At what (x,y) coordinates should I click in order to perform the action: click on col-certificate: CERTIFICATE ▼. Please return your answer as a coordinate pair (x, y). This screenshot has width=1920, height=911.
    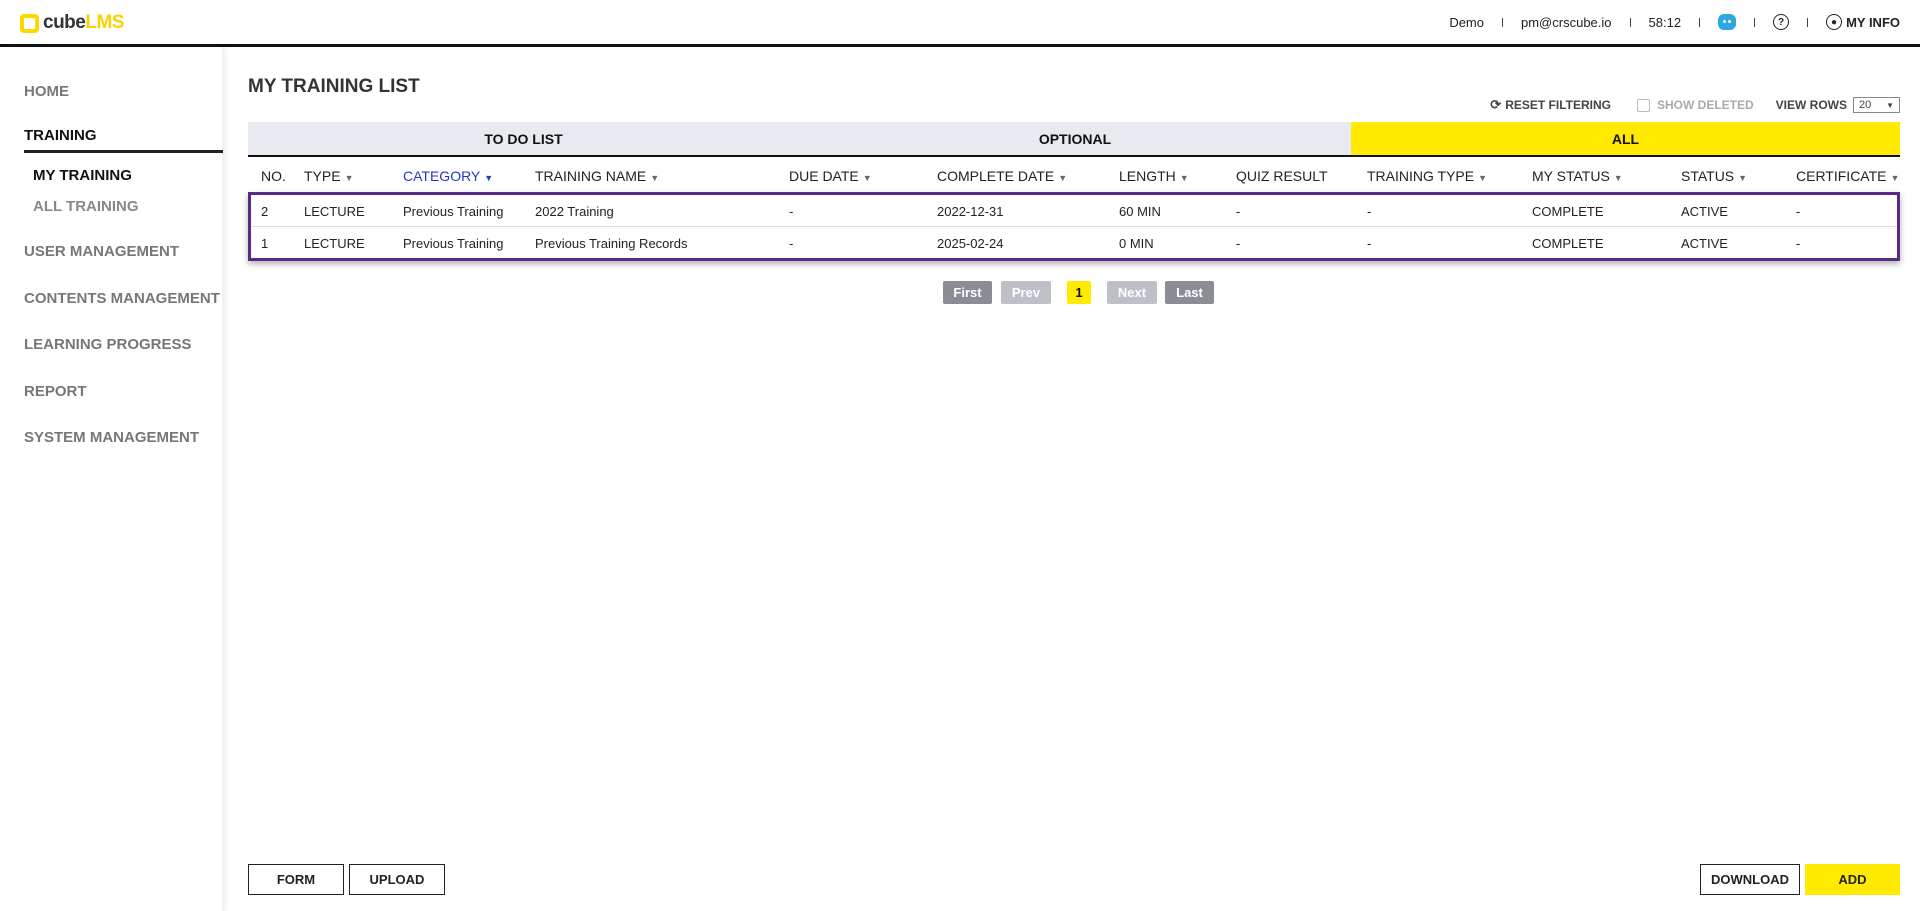
    Looking at the image, I should click on (1847, 176).